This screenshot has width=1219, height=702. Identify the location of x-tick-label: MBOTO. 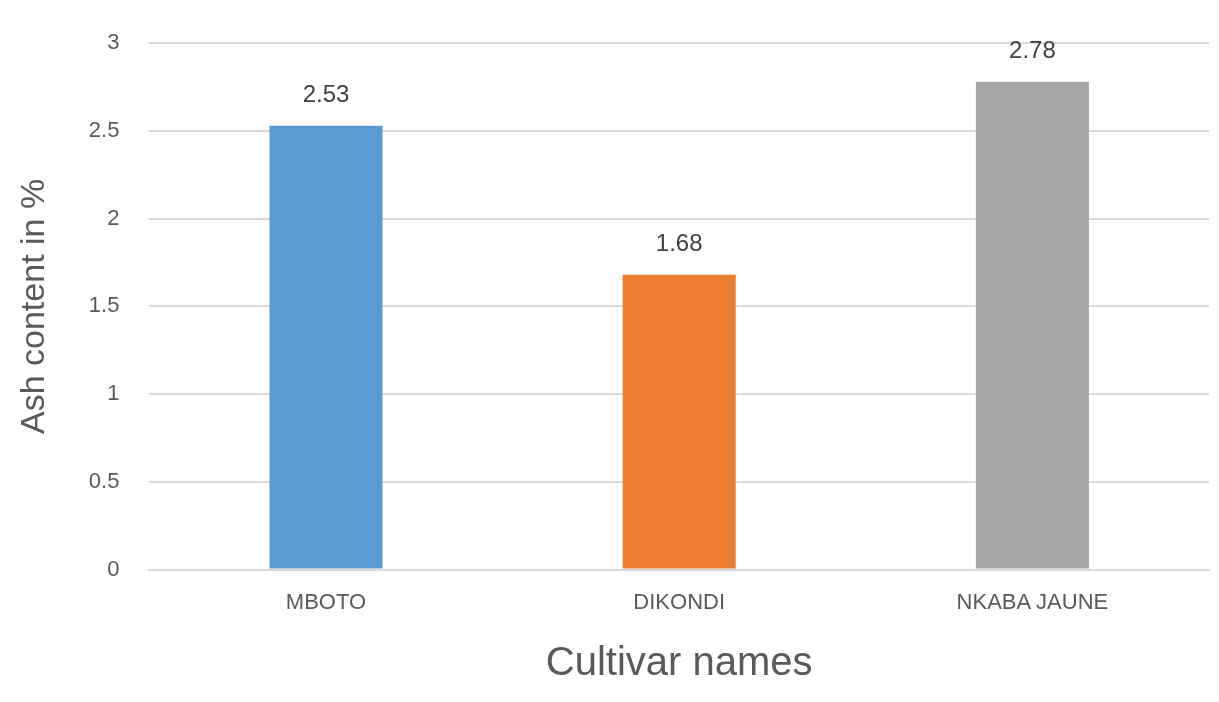
(326, 601).